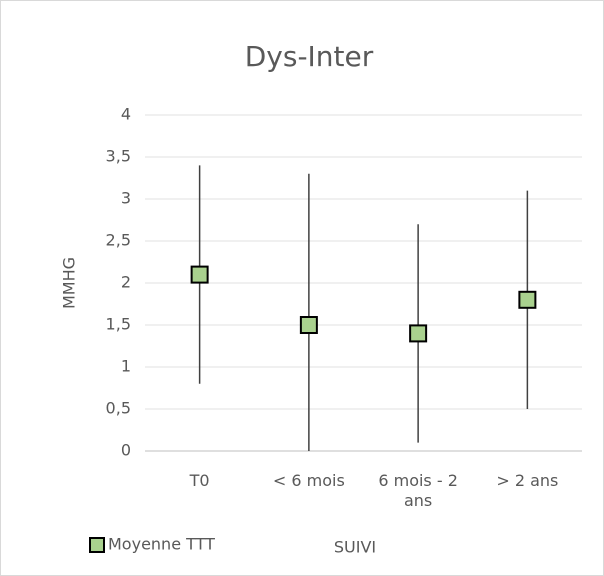  Describe the element at coordinates (97, 545) in the screenshot. I see `legend-marker` at that location.